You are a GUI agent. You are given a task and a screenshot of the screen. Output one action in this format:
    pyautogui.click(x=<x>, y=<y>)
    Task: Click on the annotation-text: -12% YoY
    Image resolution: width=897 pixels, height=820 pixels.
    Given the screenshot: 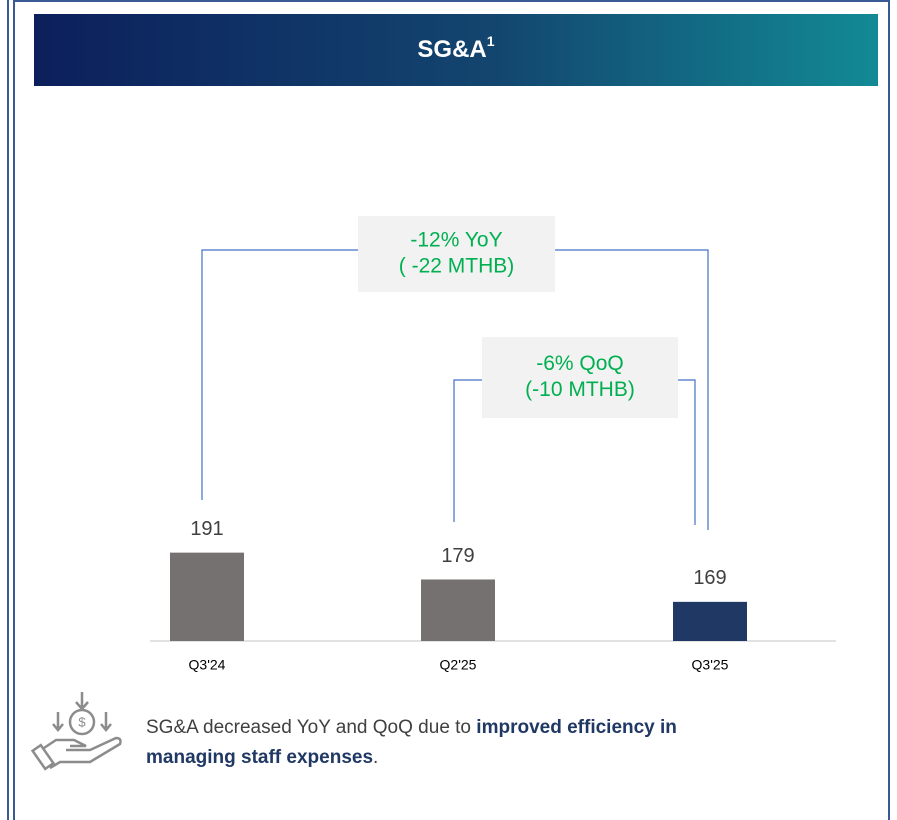 What is the action you would take?
    pyautogui.click(x=456, y=240)
    